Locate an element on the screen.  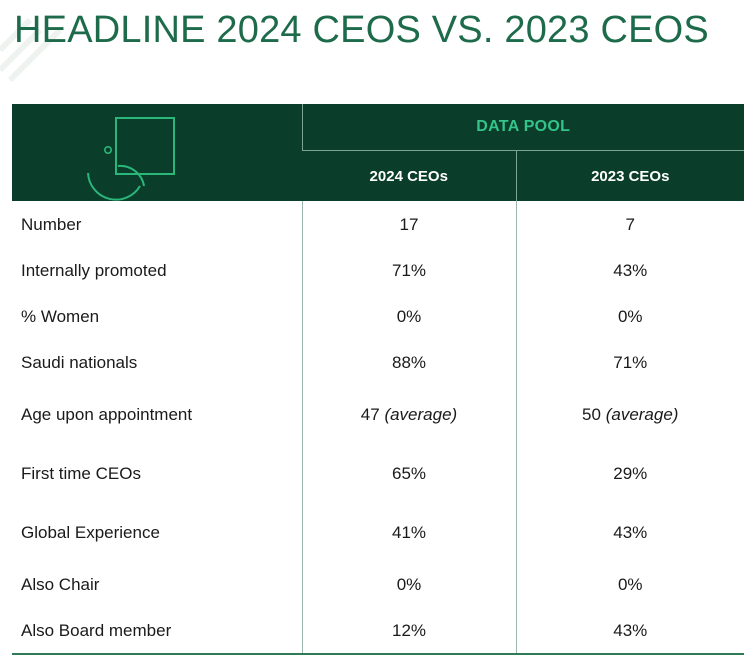
row-label: Also Chair is located at coordinates (60, 584).